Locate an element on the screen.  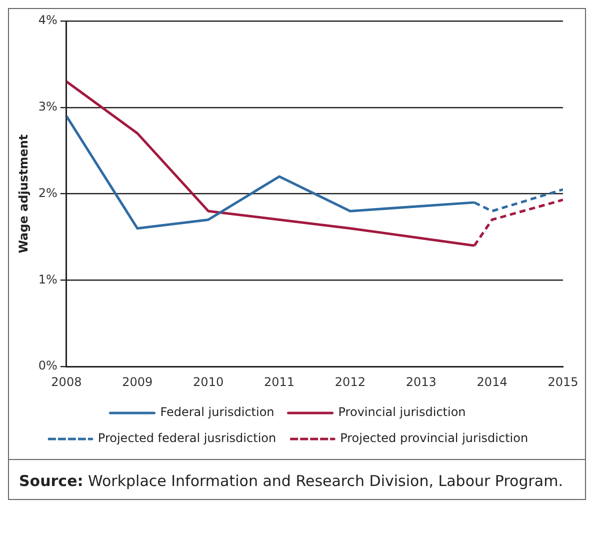
y-axis-title: Wage adjustment is located at coordinates (23, 194).